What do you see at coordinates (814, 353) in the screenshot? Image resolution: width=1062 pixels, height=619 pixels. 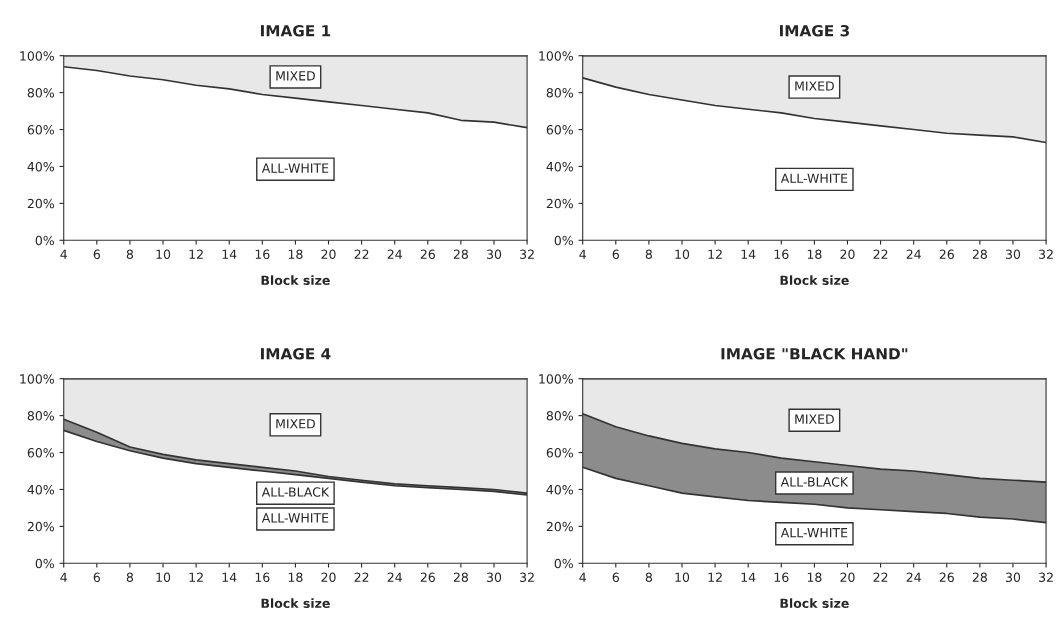 I see `chart-title: IMAGE "BLACK HAND"` at bounding box center [814, 353].